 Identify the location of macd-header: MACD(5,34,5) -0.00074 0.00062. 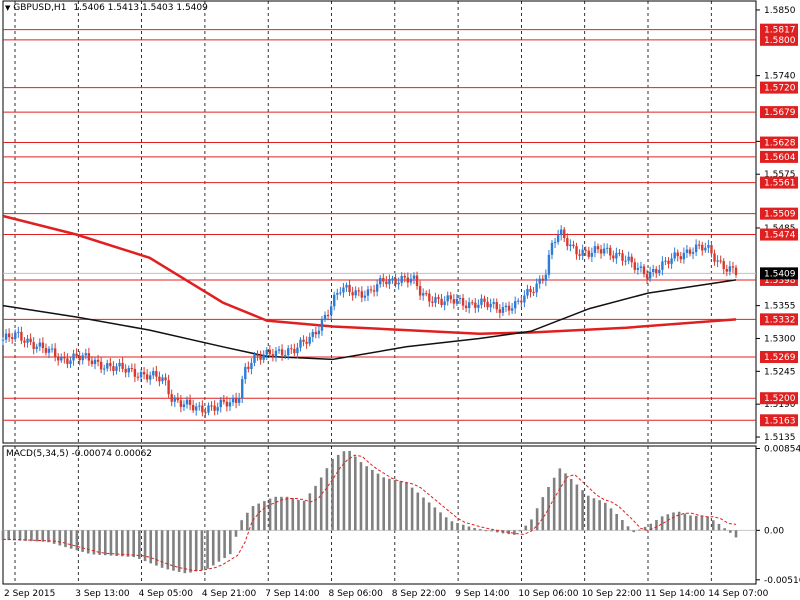
(79, 454).